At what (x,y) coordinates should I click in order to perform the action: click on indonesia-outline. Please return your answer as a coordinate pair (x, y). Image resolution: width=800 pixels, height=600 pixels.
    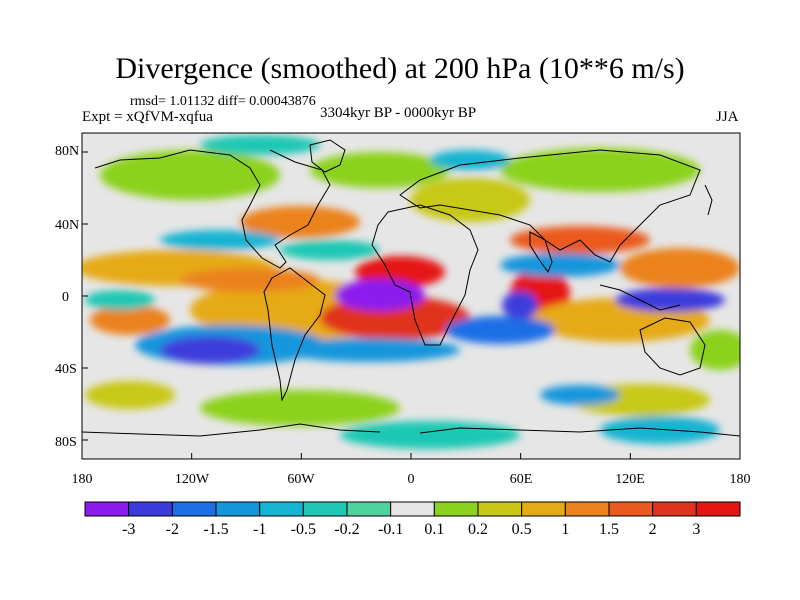
    Looking at the image, I should click on (640, 297).